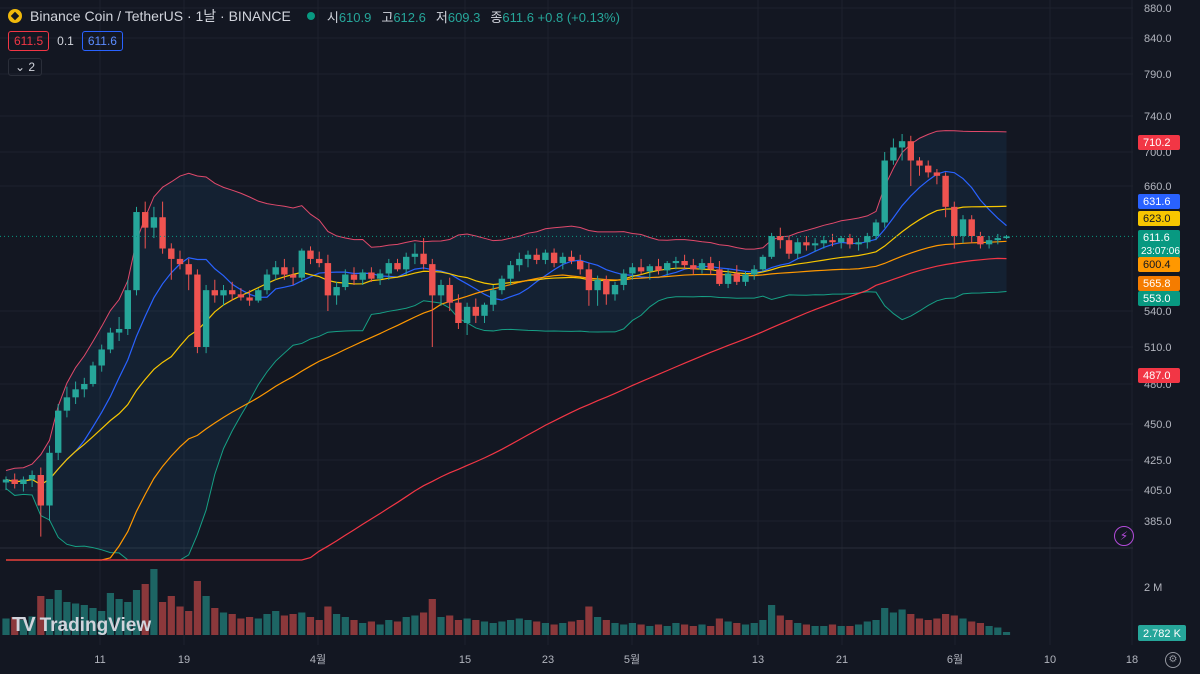 Image resolution: width=1200 pixels, height=674 pixels. I want to click on price-tag-label: 600.4, so click(1157, 265).